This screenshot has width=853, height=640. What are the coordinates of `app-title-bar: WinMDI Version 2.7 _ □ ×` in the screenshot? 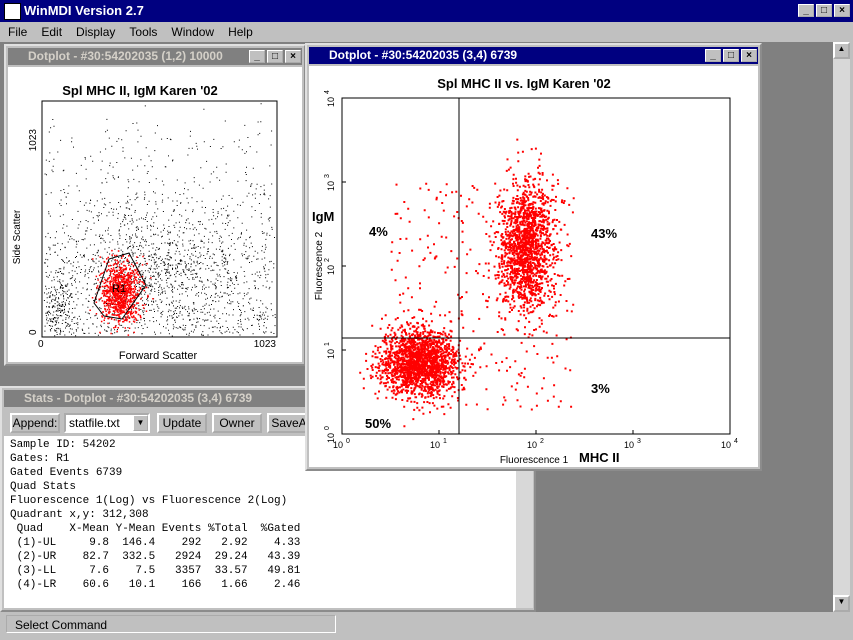 It's located at (426, 11).